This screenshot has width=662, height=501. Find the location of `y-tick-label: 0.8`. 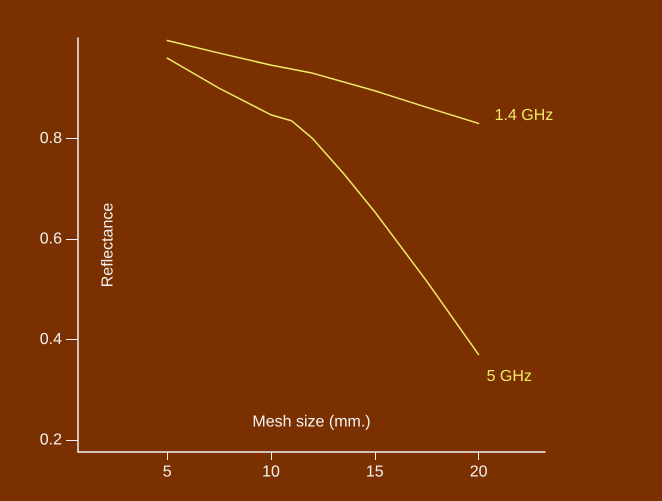

y-tick-label: 0.8 is located at coordinates (51, 138).